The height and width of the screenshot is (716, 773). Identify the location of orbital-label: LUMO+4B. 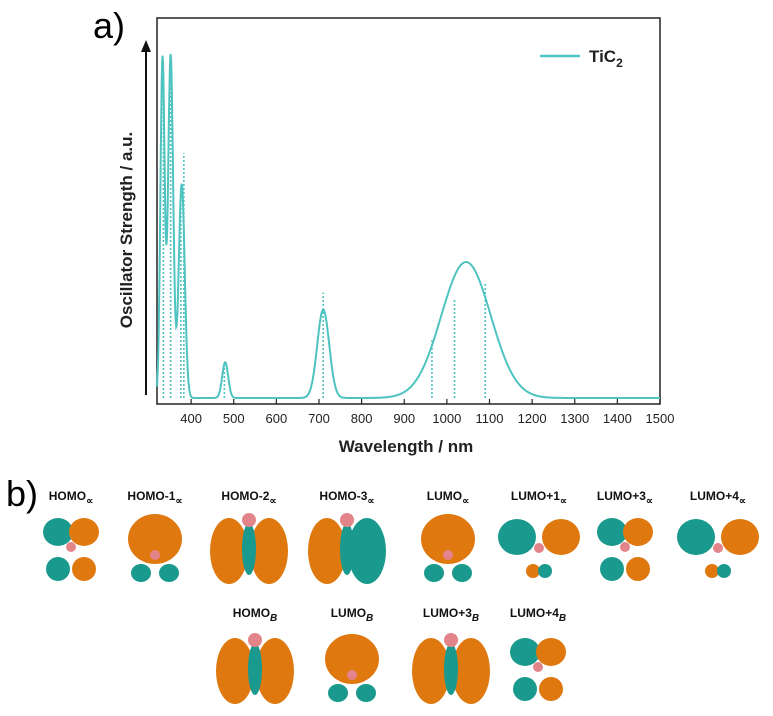
(538, 615).